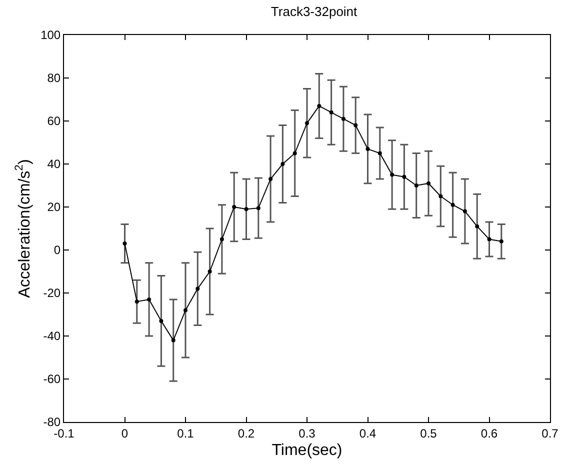 The width and height of the screenshot is (571, 468). I want to click on x-tick-label: 0.7, so click(550, 433).